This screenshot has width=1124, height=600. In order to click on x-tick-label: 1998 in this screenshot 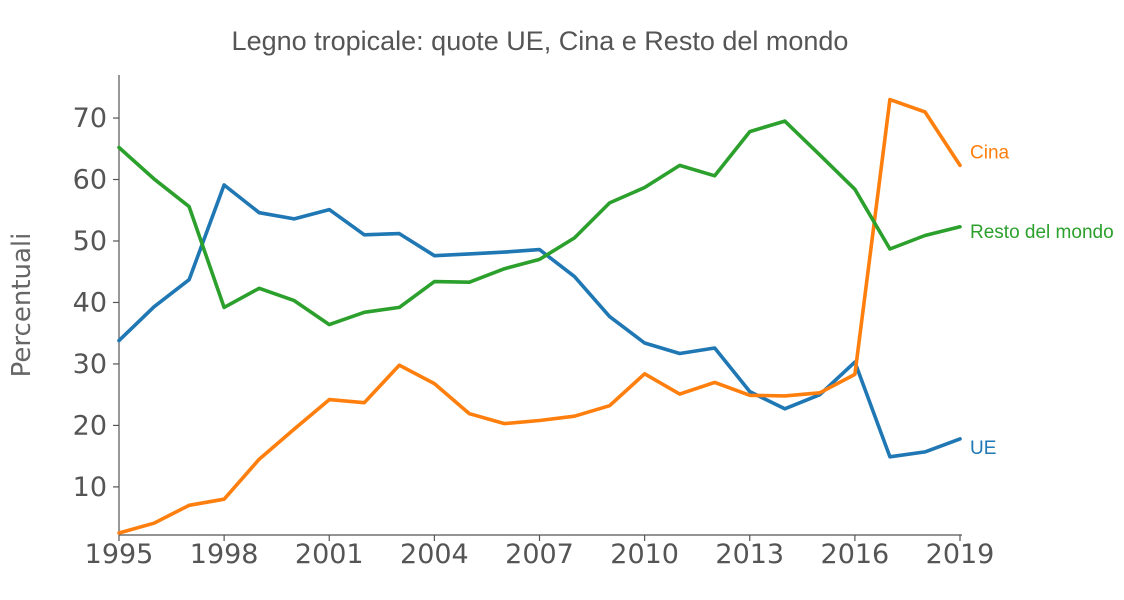, I will do `click(224, 554)`.